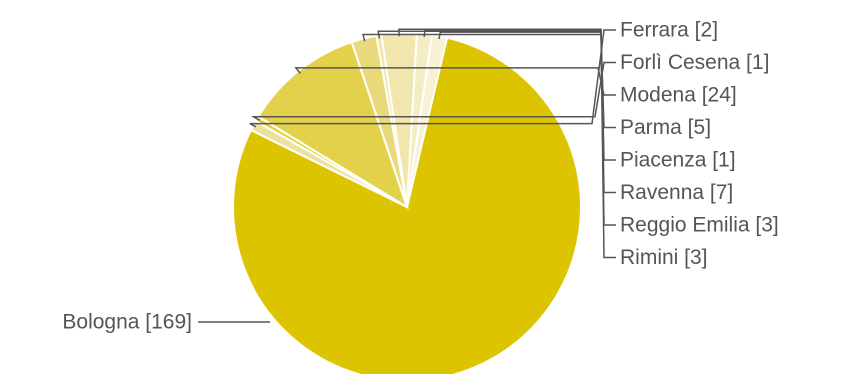  What do you see at coordinates (127, 322) in the screenshot?
I see `slice-label-bologna: Bologna [169]` at bounding box center [127, 322].